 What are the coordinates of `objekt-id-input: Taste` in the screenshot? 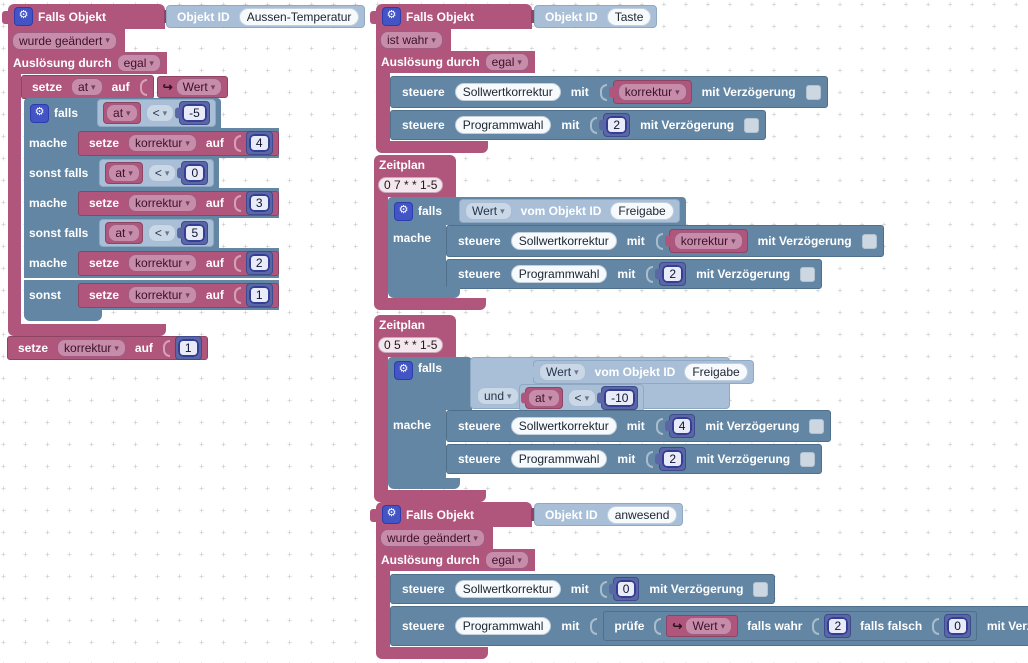 It's located at (629, 16).